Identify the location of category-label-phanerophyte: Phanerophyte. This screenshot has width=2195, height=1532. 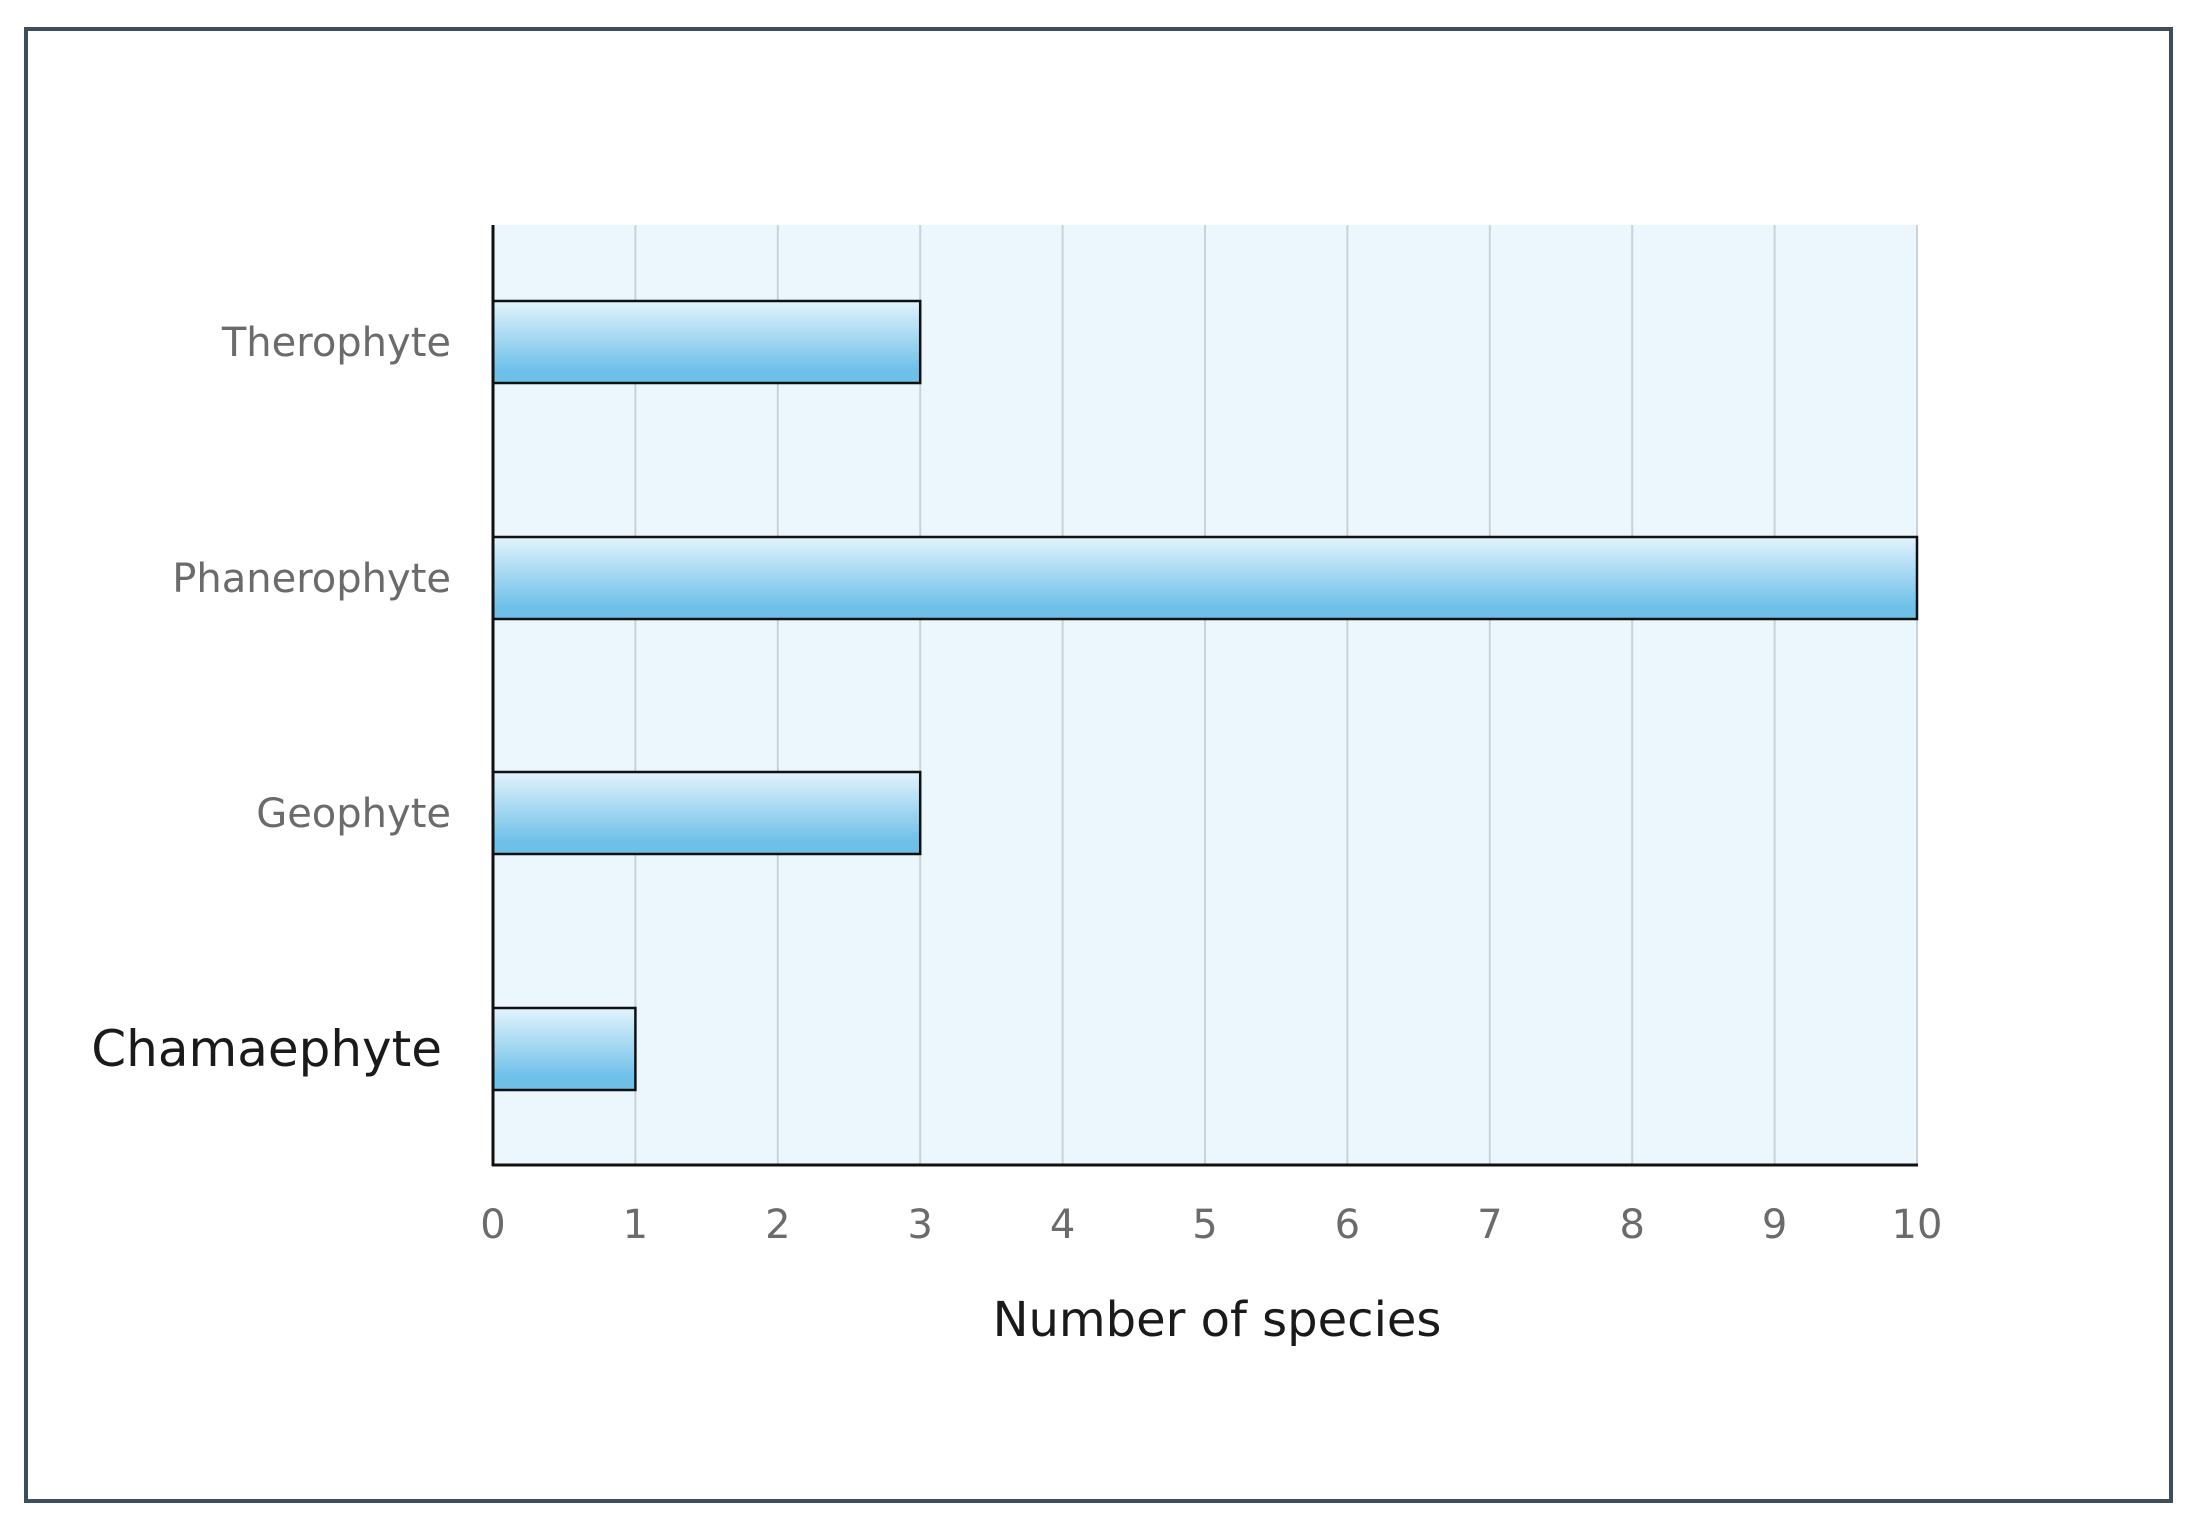
(311, 579).